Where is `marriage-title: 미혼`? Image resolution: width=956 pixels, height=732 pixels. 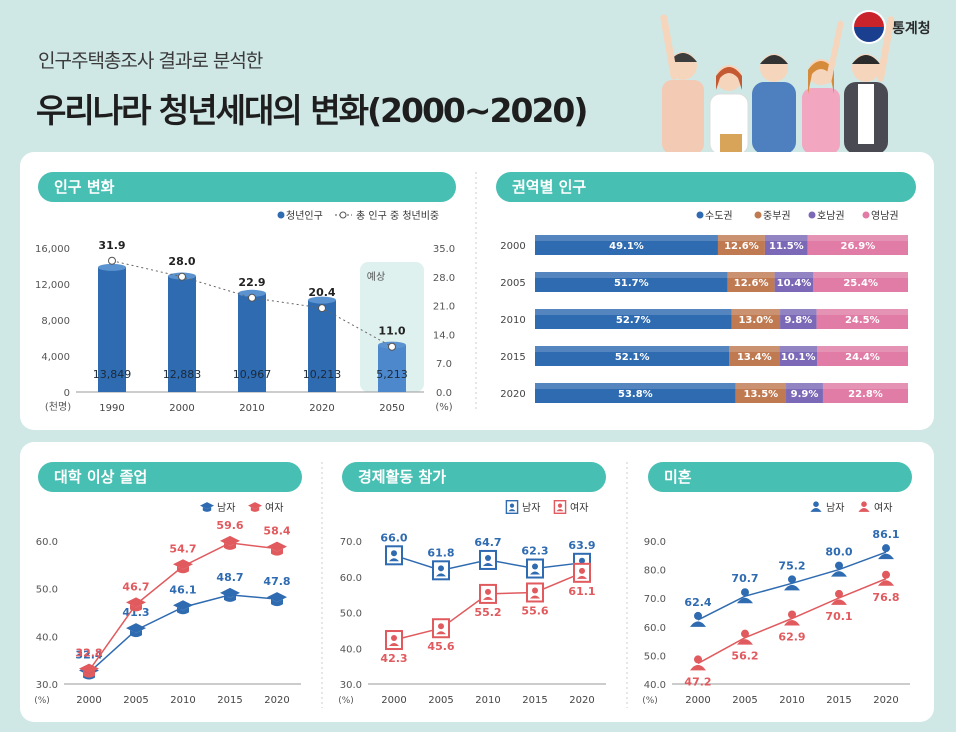 marriage-title: 미혼 is located at coordinates (780, 477).